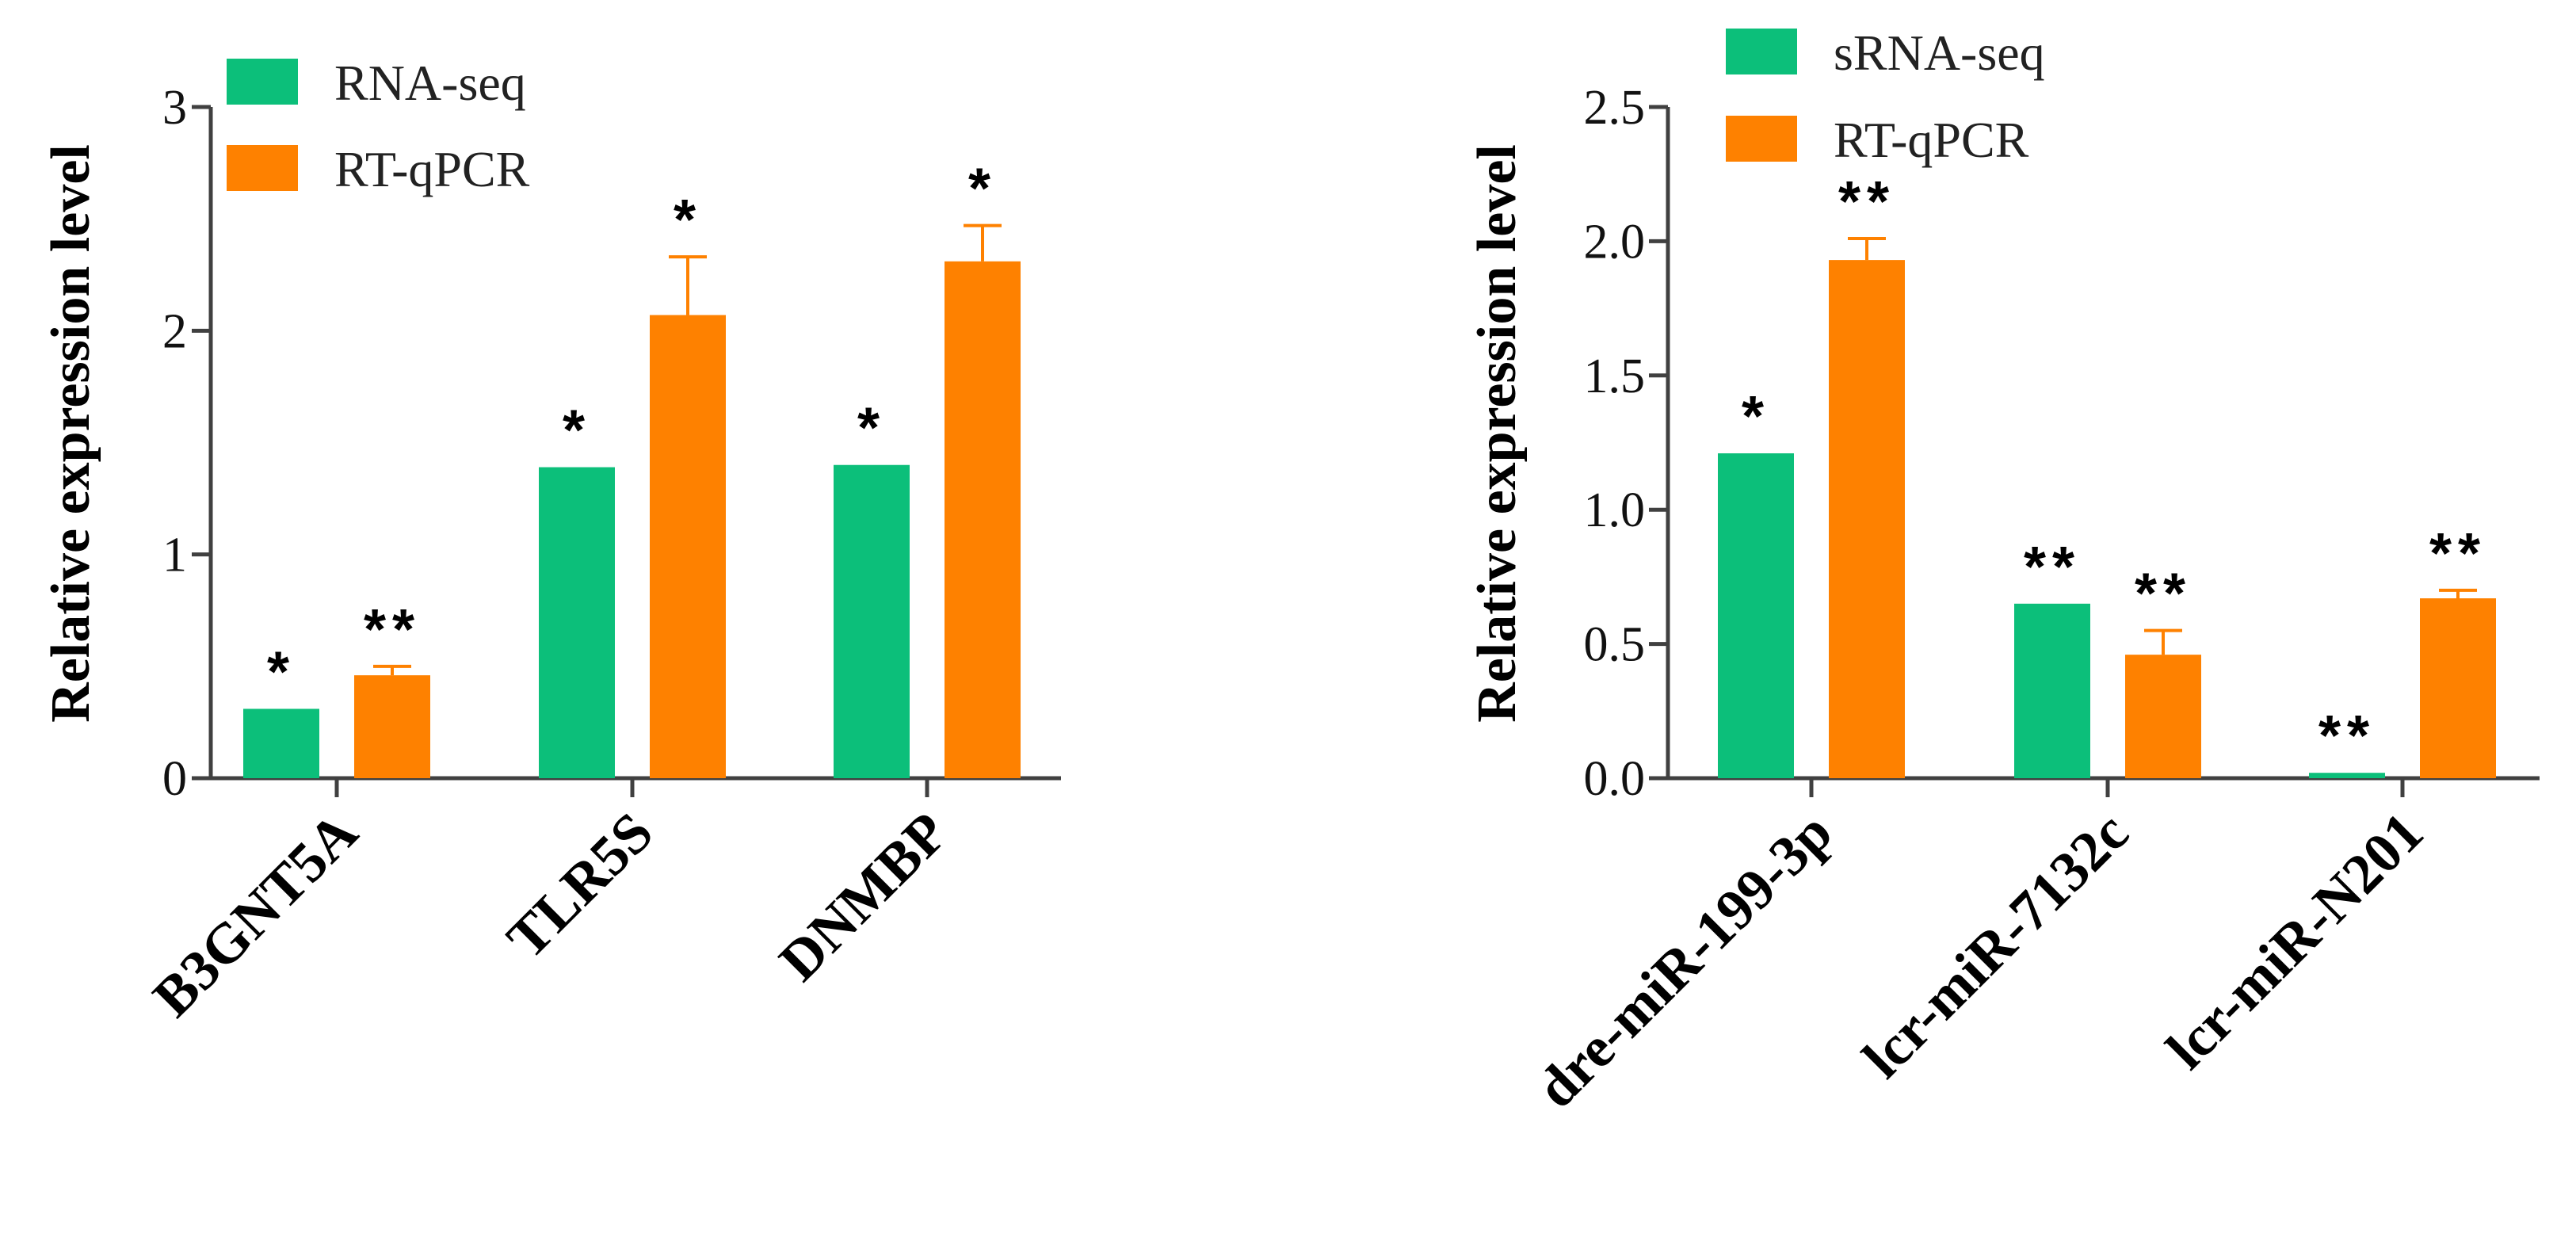  Describe the element at coordinates (174, 555) in the screenshot. I see `y-tick-label: 1` at that location.